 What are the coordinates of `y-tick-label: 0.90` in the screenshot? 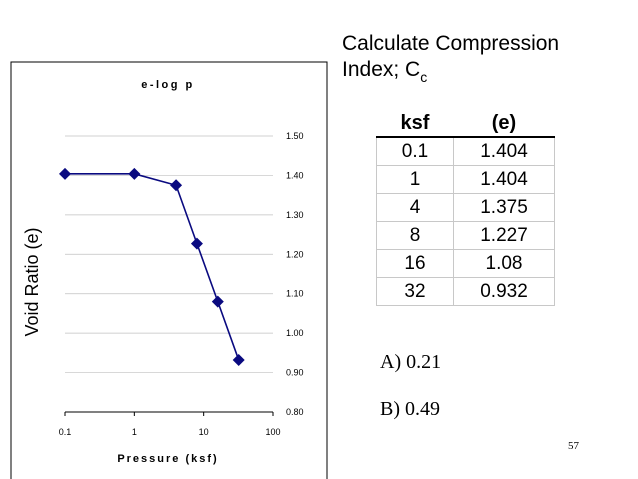 It's located at (295, 373).